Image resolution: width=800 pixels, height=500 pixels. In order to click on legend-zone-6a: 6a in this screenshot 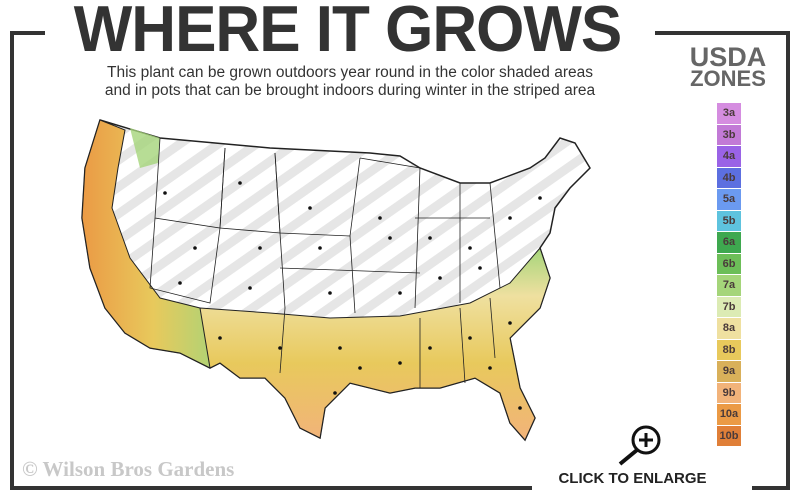, I will do `click(729, 243)`.